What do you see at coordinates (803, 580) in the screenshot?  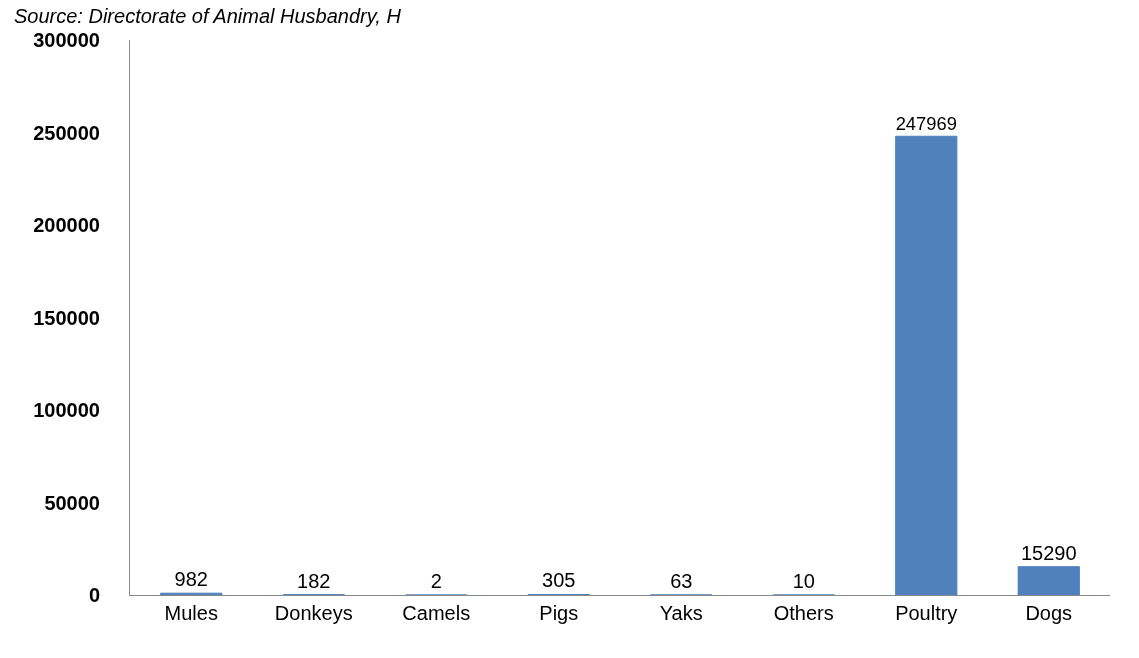 I see `data-label: 10` at bounding box center [803, 580].